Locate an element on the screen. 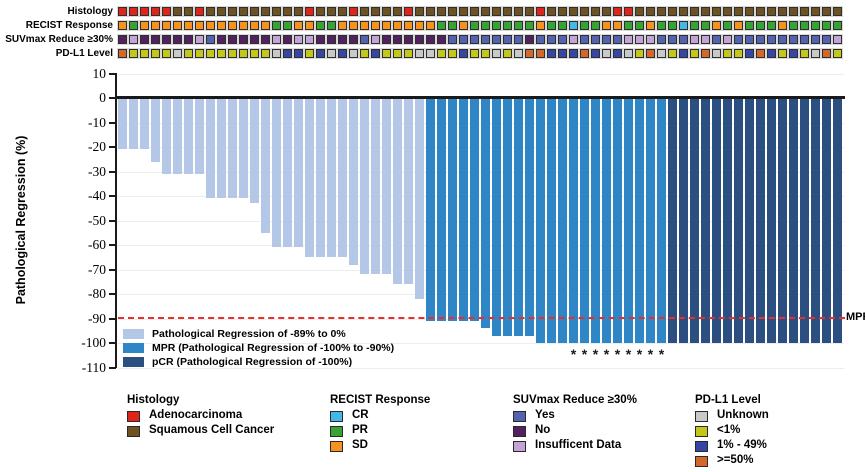 The width and height of the screenshot is (865, 472). y-tick-label: -80 is located at coordinates (97, 293).